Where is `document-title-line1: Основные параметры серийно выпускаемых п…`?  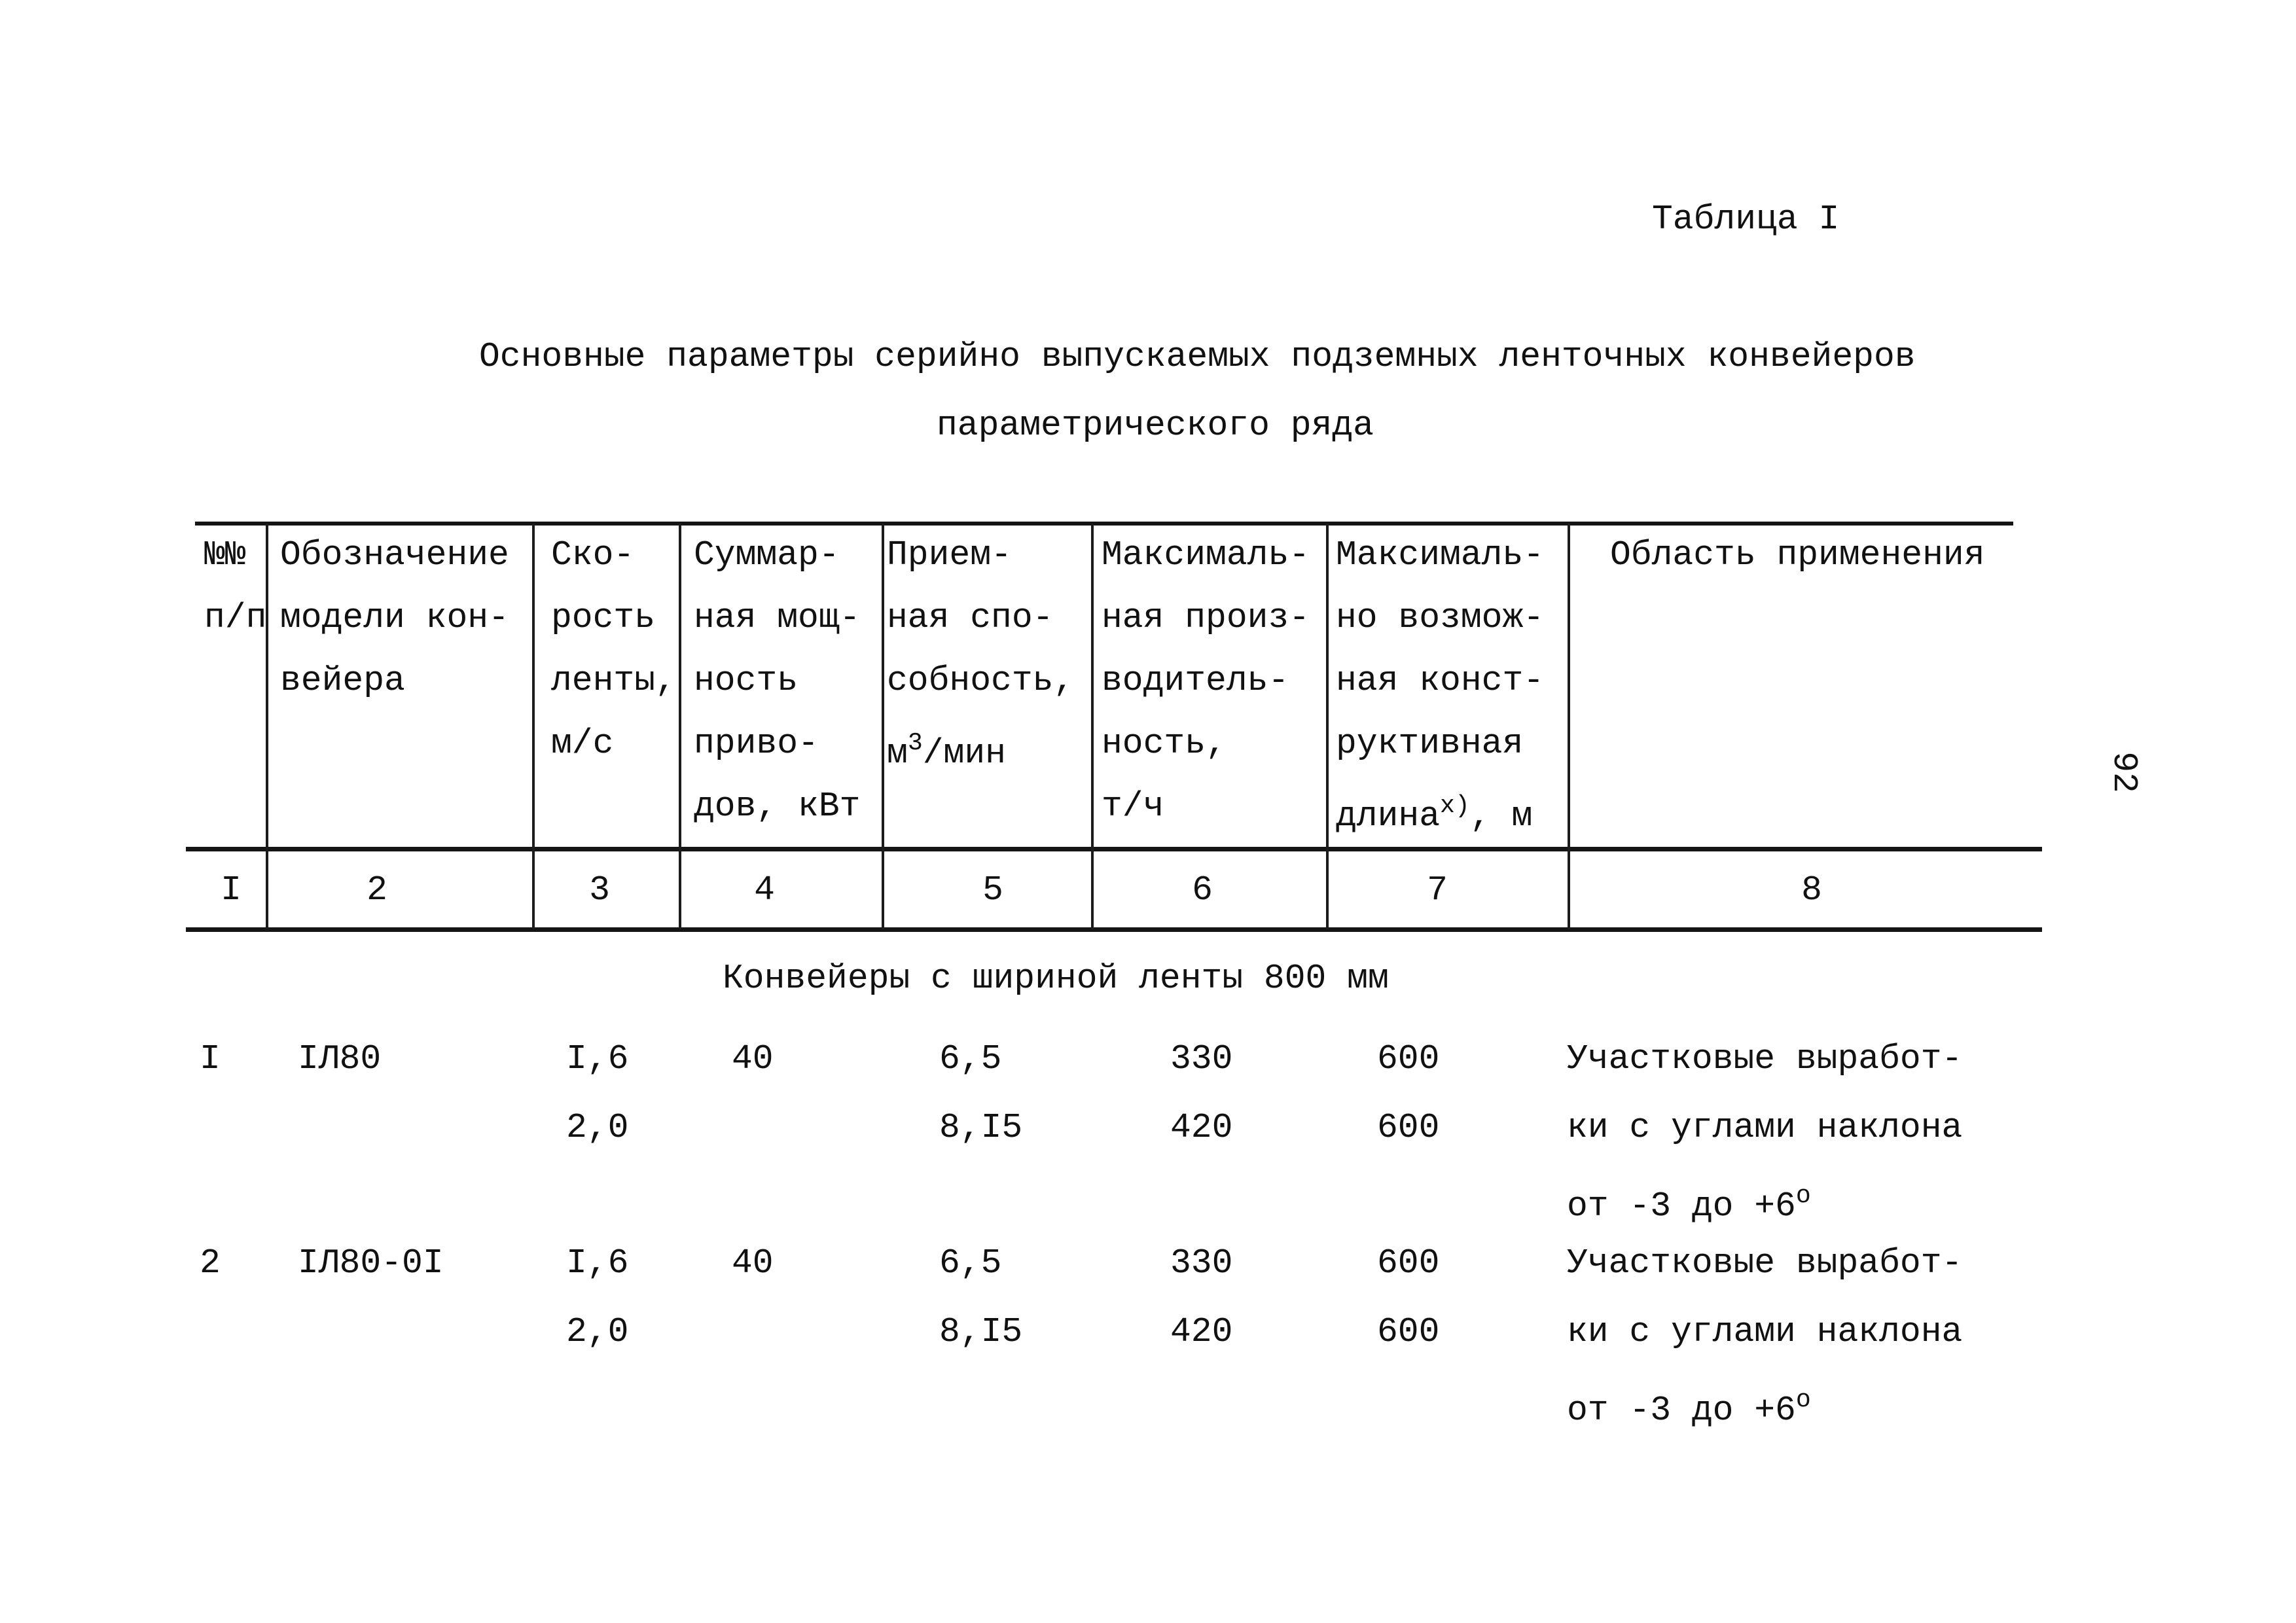 document-title-line1: Основные параметры серийно выпускаемых п… is located at coordinates (1197, 356).